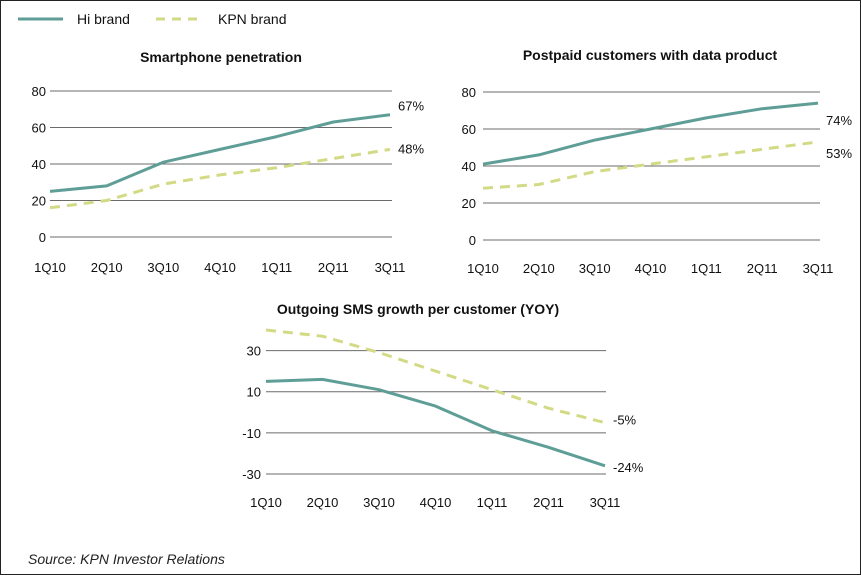 The image size is (861, 575). What do you see at coordinates (625, 420) in the screenshot?
I see `end-label-kpn-brand: -5%` at bounding box center [625, 420].